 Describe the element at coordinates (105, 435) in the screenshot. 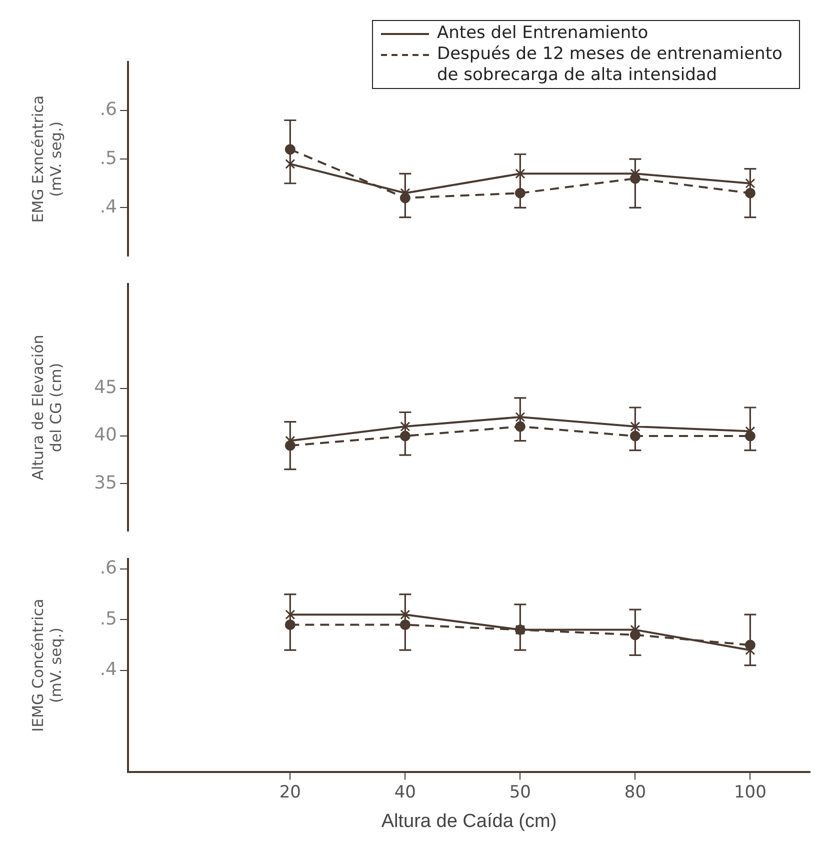

I see `y-tick-label: 40` at that location.